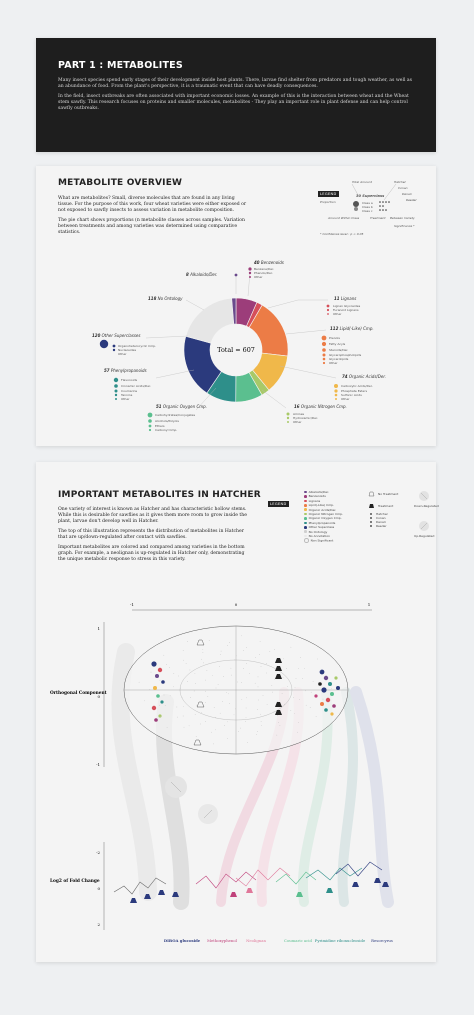 This screenshot has width=474, height=1015. What do you see at coordinates (362, 182) in the screenshot?
I see `legend-total-amount: Total Amount` at bounding box center [362, 182].